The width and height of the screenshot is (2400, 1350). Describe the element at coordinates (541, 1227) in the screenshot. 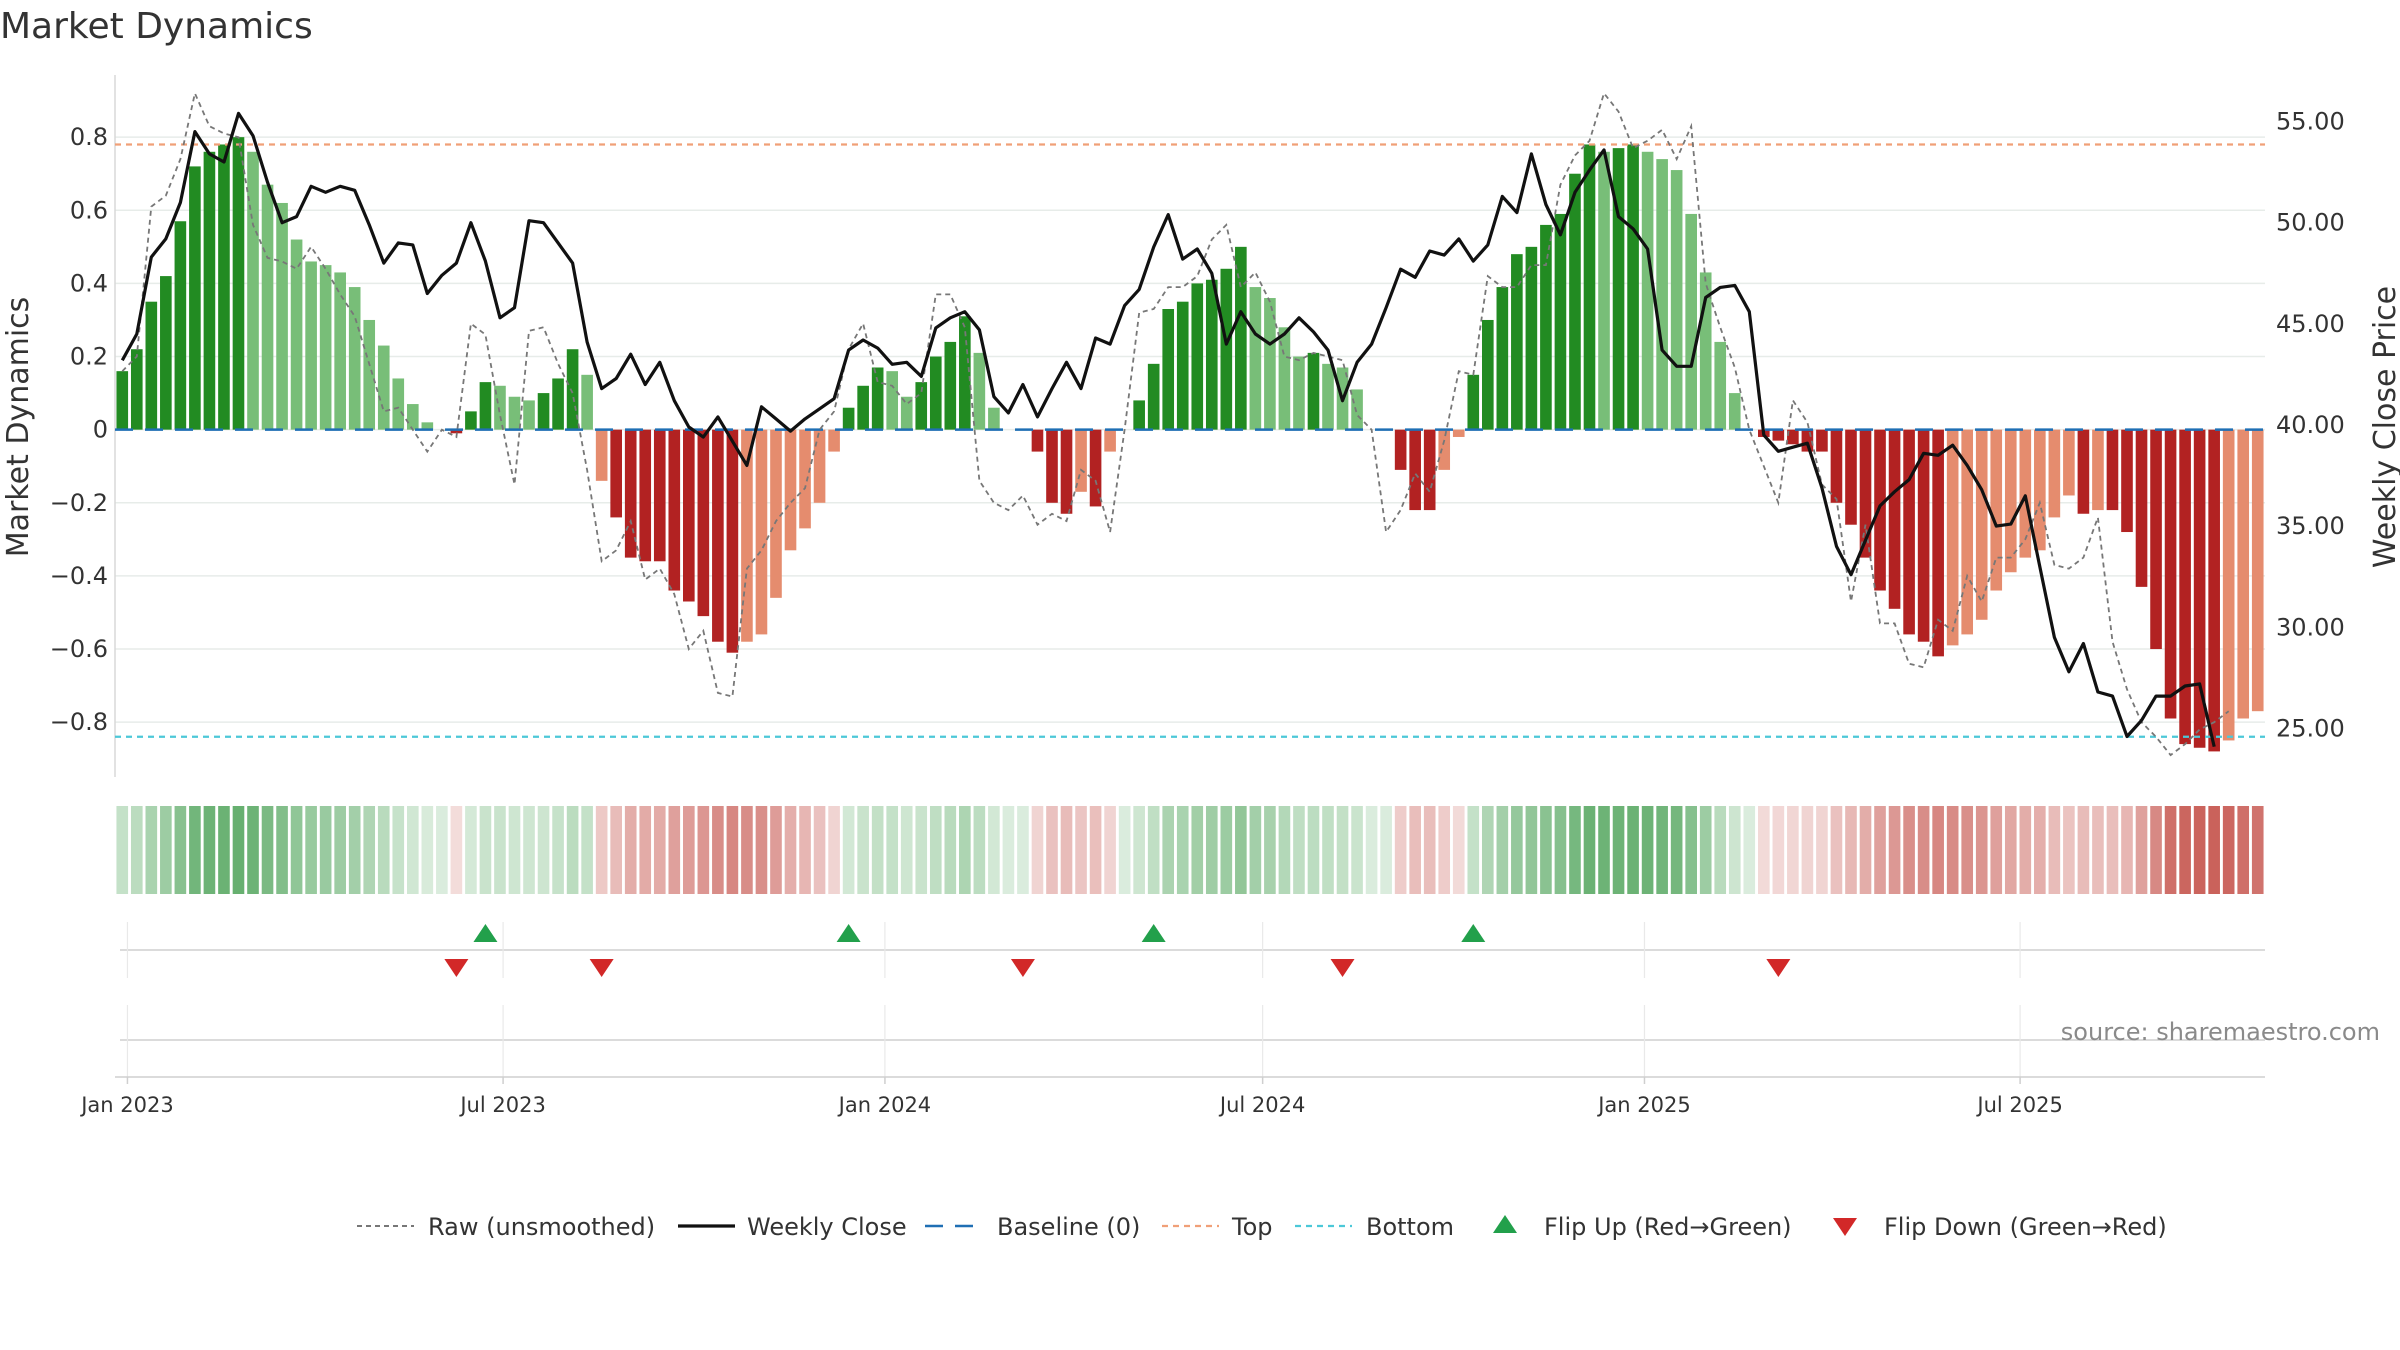

I see `legend-label: Raw (unsmoothed)` at that location.